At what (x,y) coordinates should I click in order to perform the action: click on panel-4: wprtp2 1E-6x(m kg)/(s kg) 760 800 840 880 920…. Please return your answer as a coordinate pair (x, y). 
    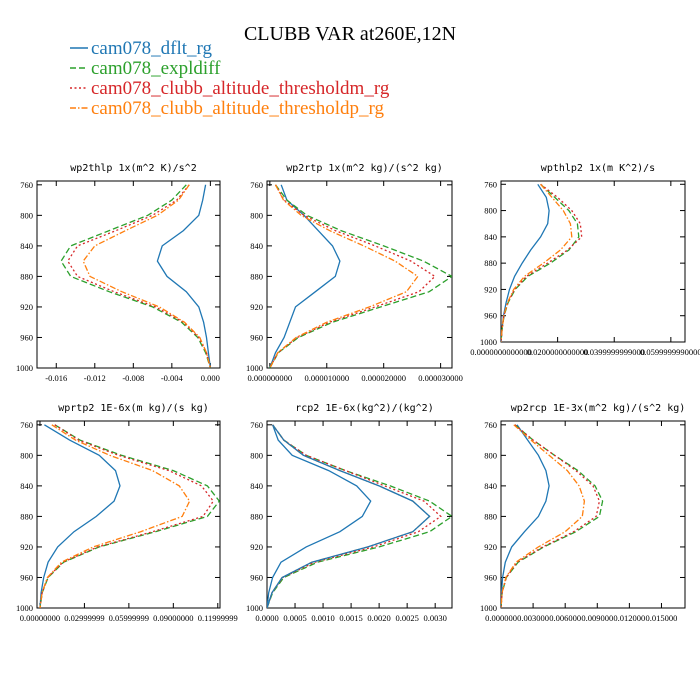
    Looking at the image, I should click on (127, 513).